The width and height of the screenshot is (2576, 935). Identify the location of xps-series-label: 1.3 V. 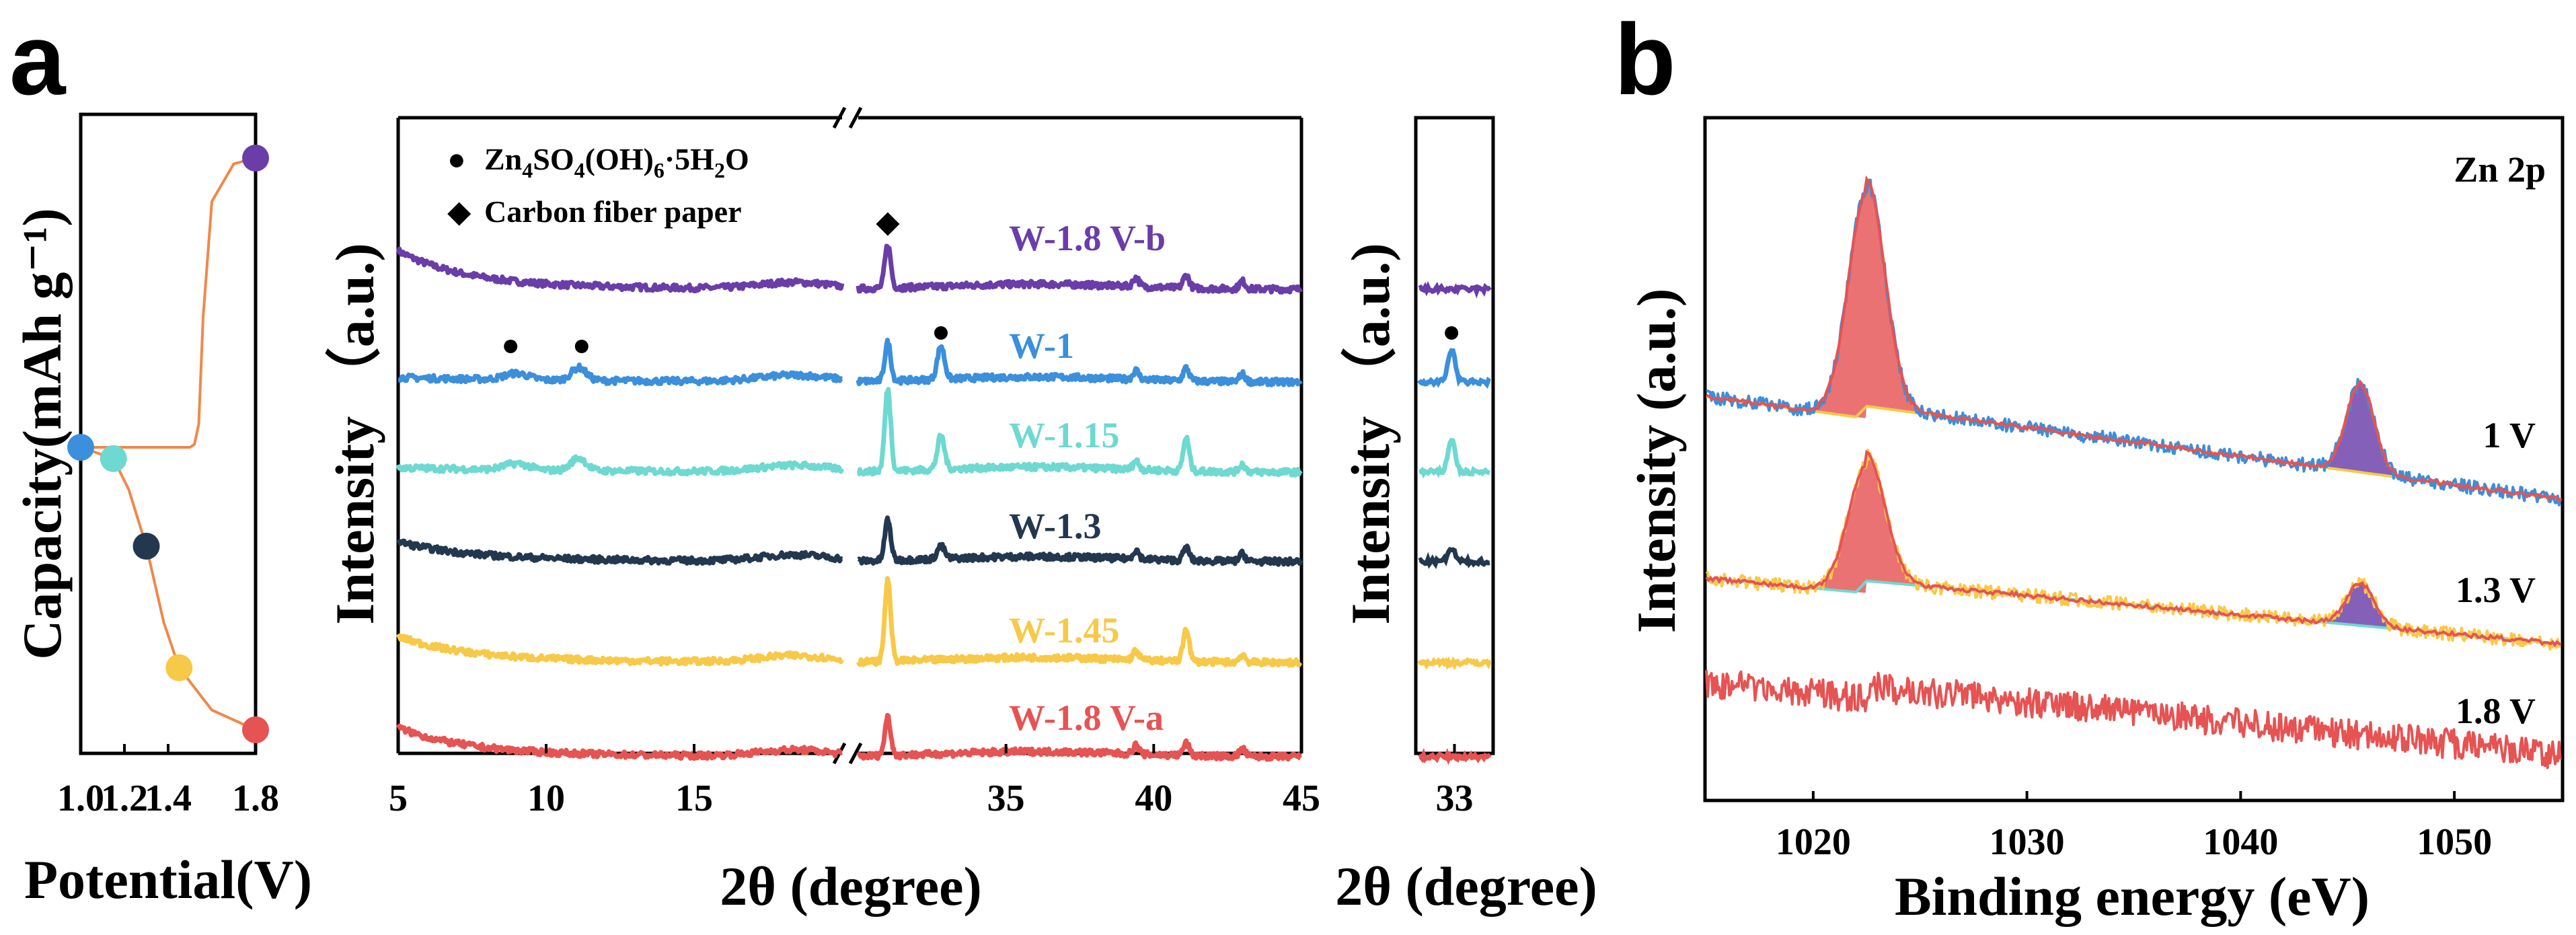
(2496, 590).